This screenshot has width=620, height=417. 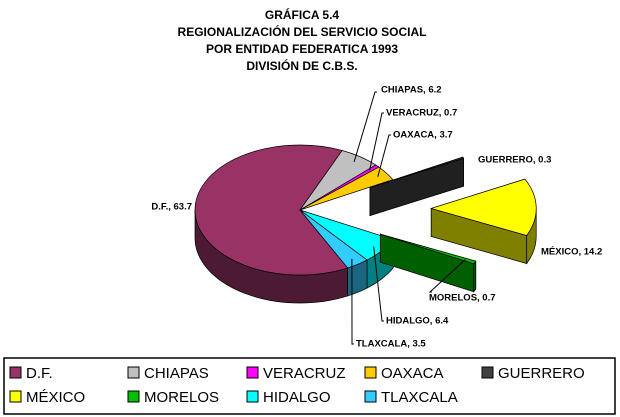 What do you see at coordinates (419, 397) in the screenshot?
I see `legend-label: TLAXCALA` at bounding box center [419, 397].